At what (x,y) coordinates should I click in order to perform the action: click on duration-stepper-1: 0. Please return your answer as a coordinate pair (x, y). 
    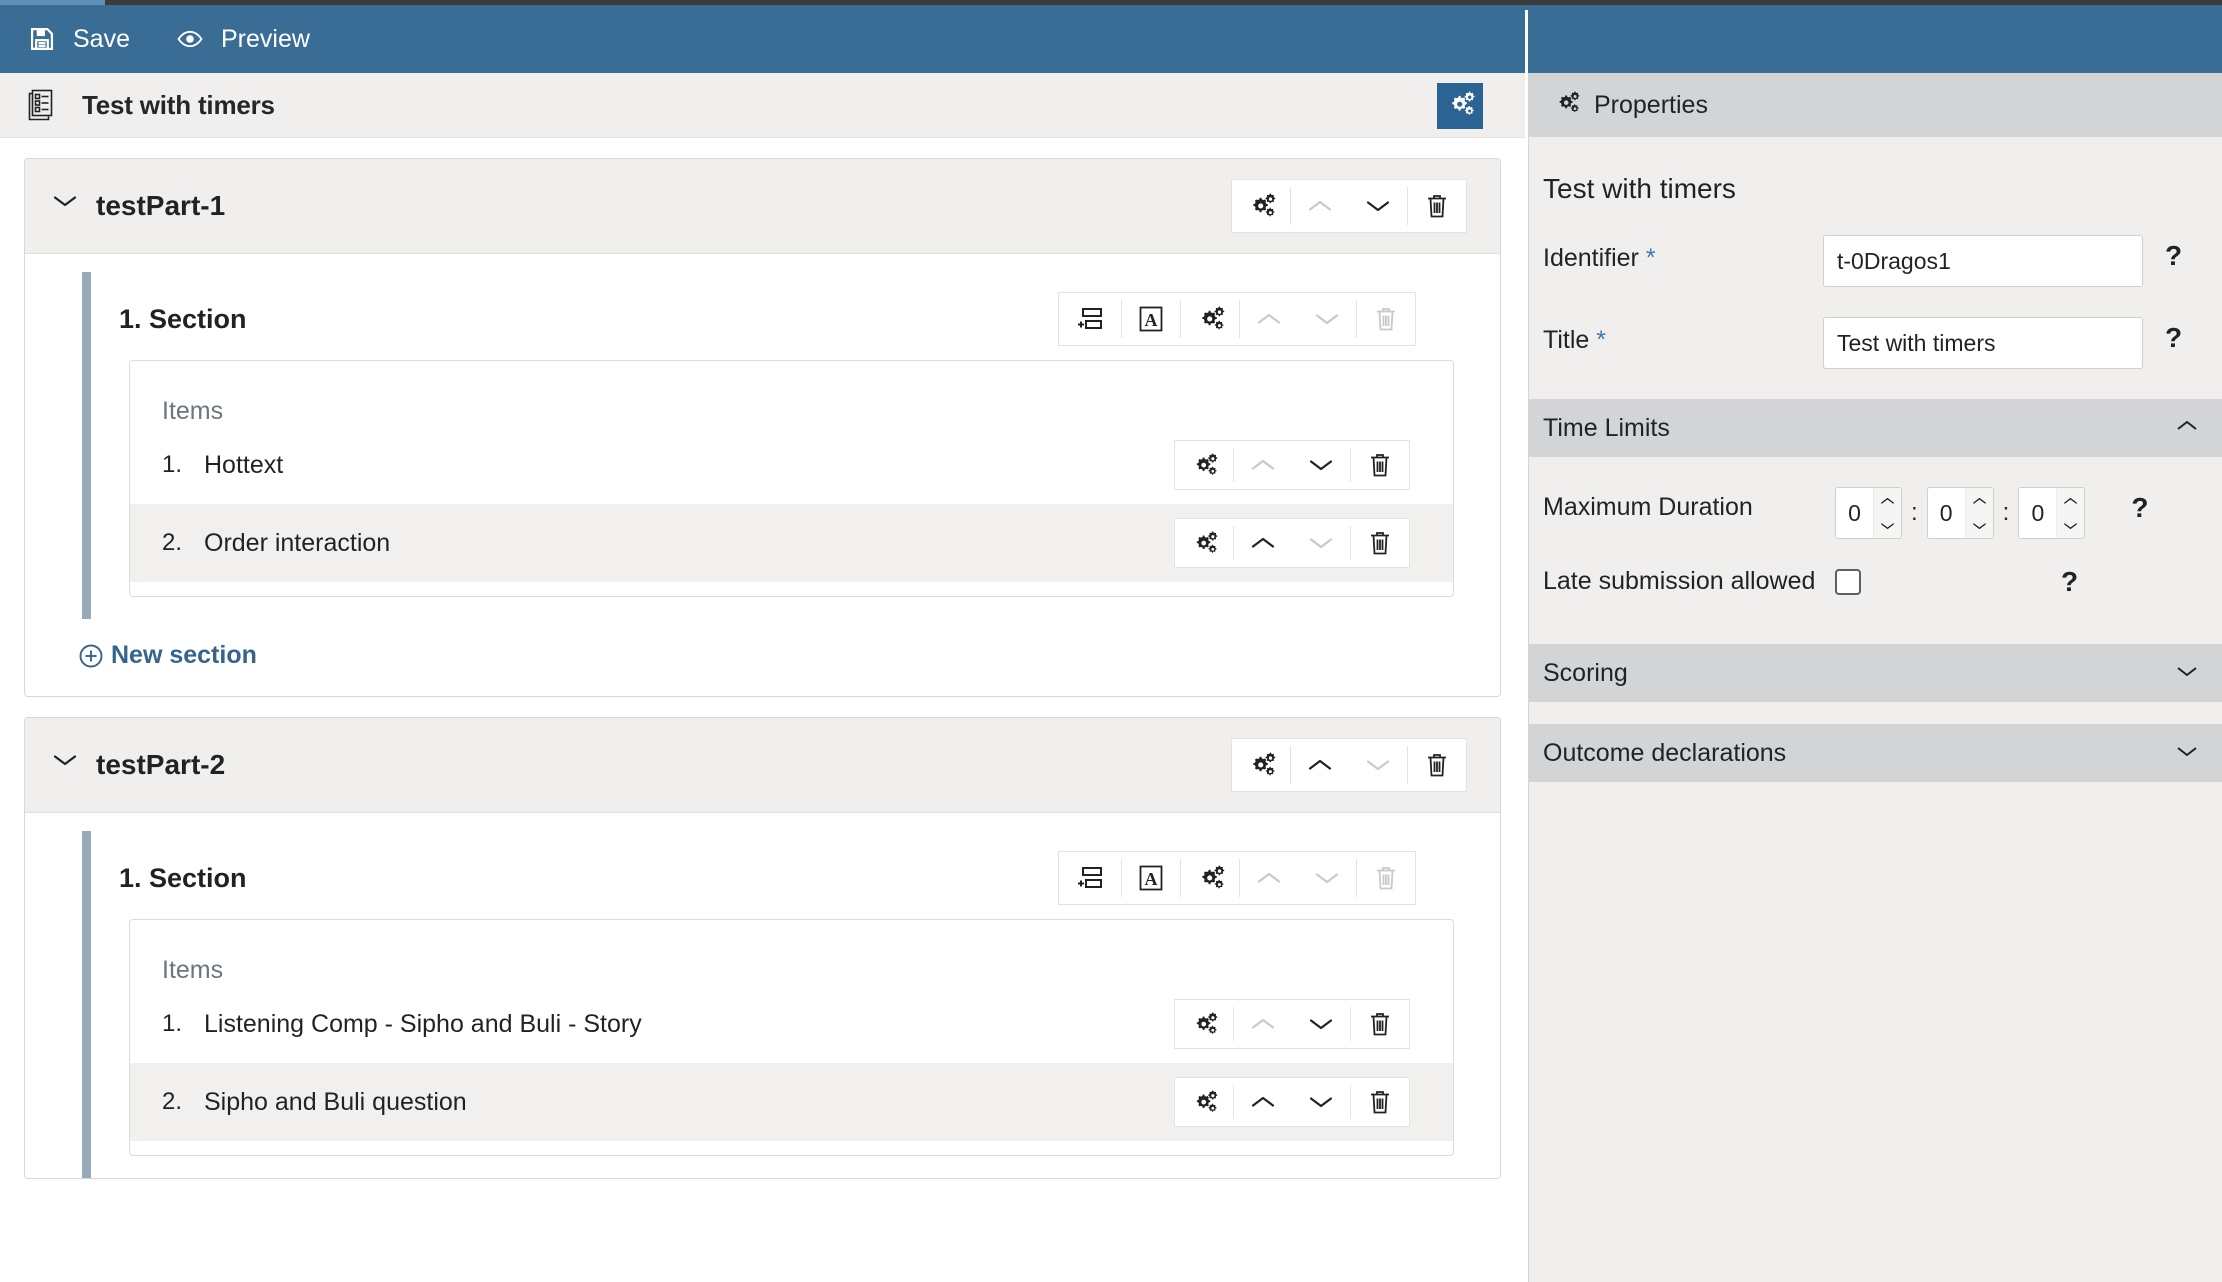
    Looking at the image, I should click on (1960, 513).